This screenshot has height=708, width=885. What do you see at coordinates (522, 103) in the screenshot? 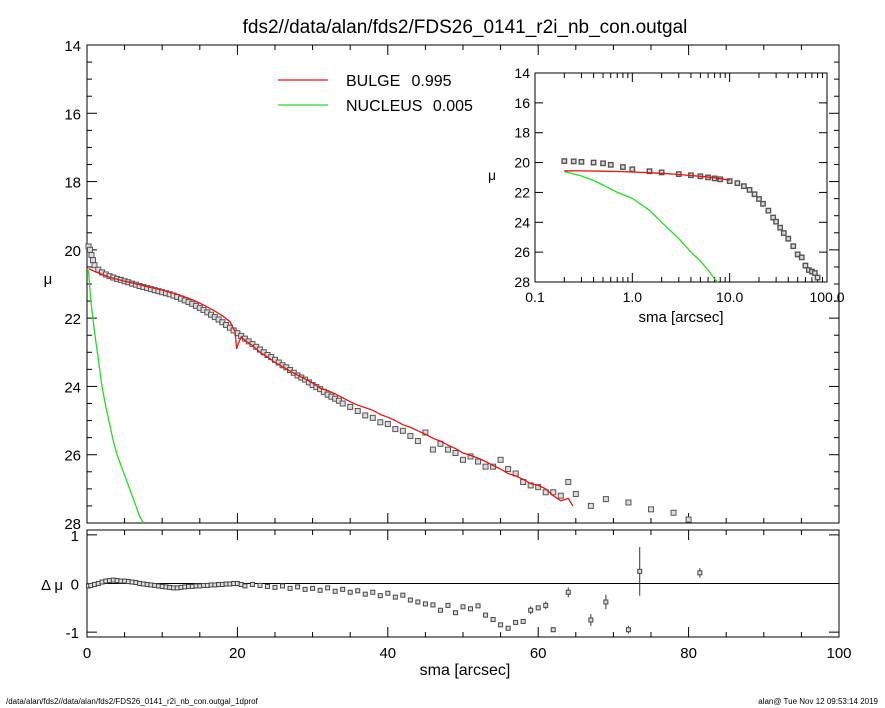
I see `inset-y-tick-label: 16` at bounding box center [522, 103].